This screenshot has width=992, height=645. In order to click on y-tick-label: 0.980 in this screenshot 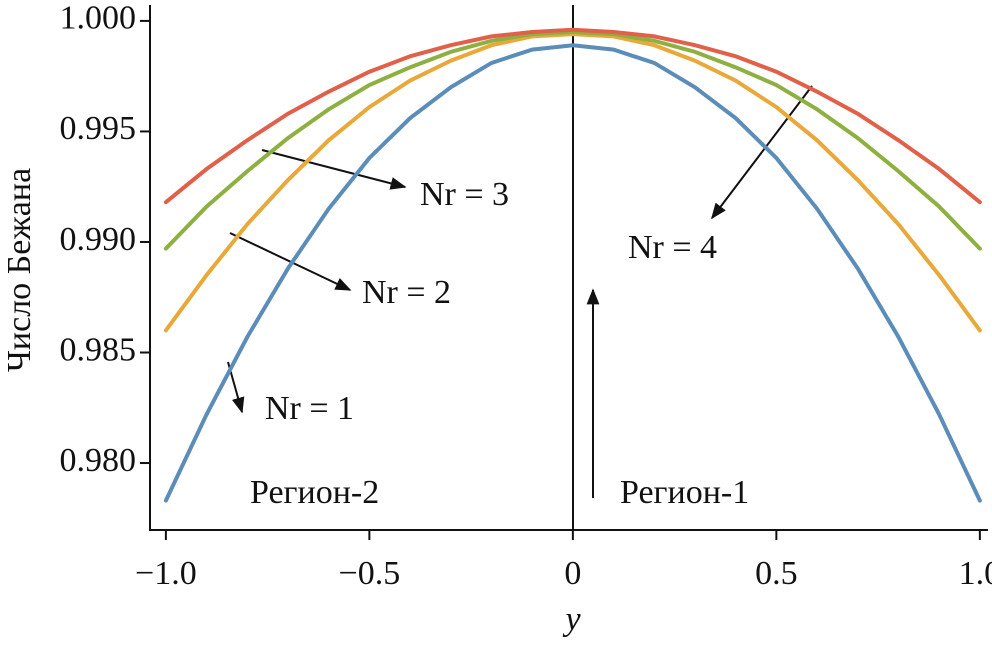, I will do `click(98, 460)`.